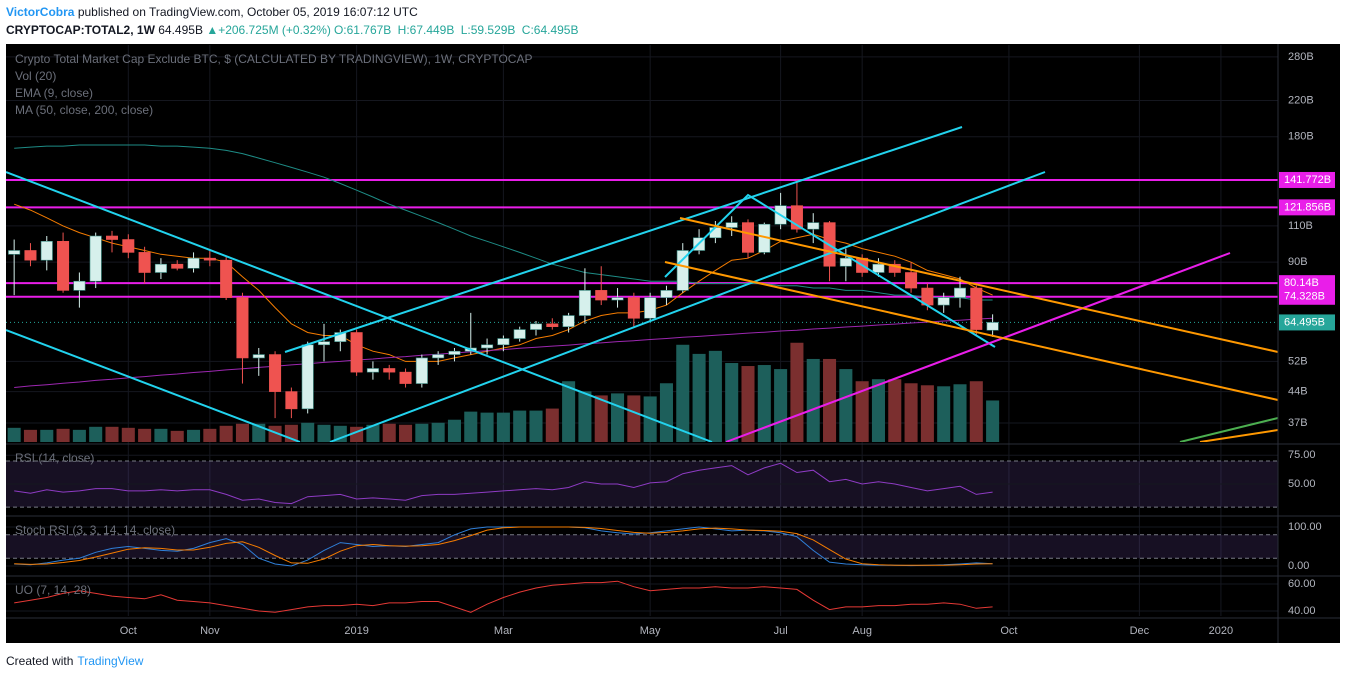  What do you see at coordinates (1008, 631) in the screenshot?
I see `x-tick-label: Oct` at bounding box center [1008, 631].